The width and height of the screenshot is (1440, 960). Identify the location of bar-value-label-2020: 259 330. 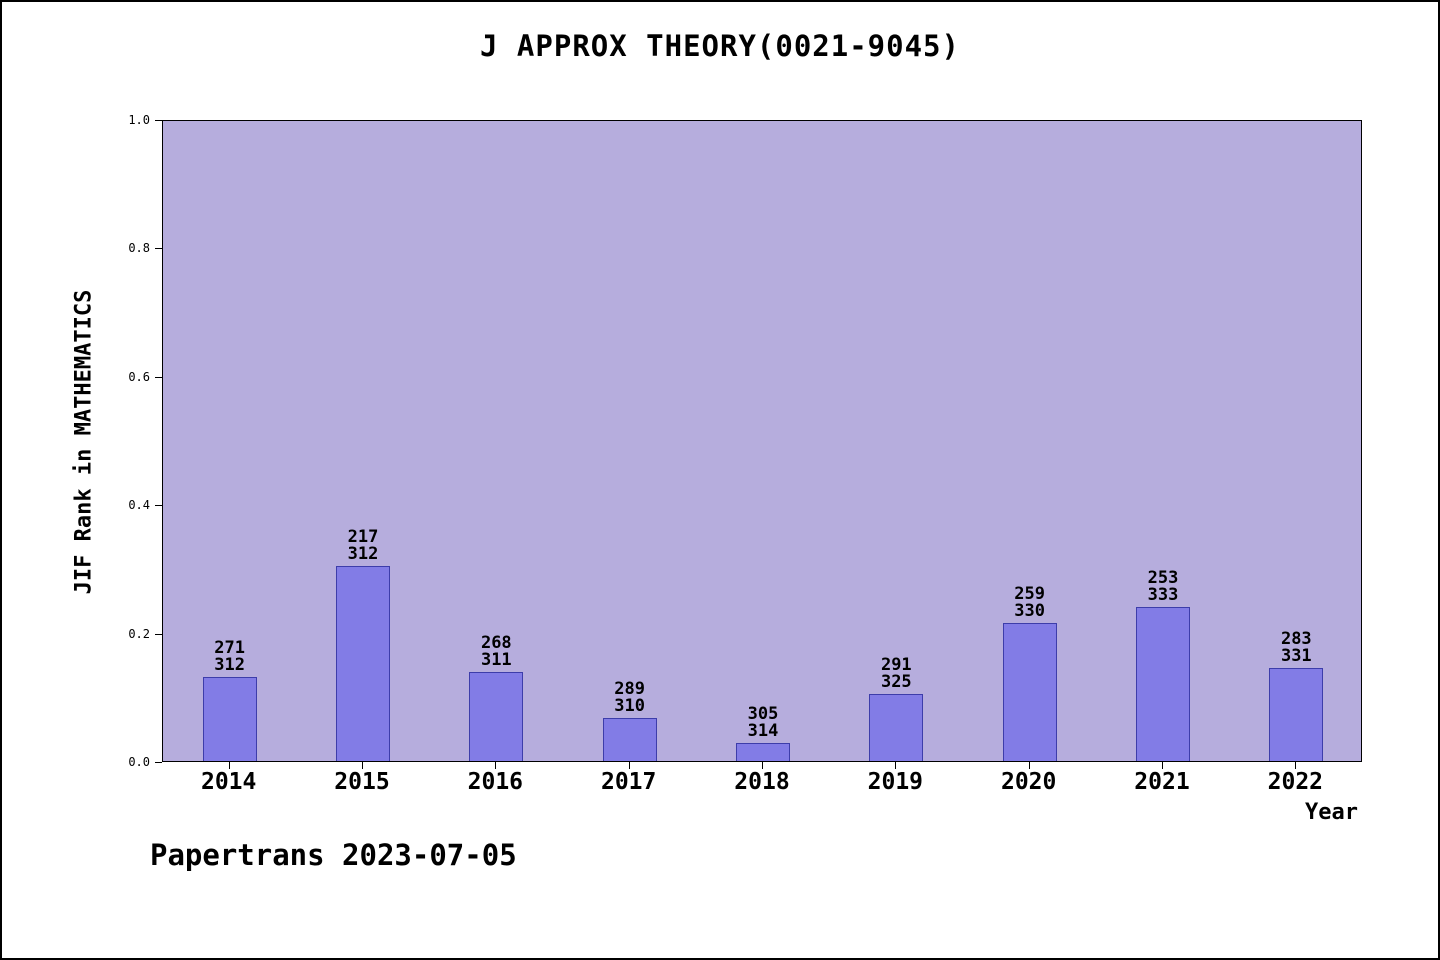
(1029, 603).